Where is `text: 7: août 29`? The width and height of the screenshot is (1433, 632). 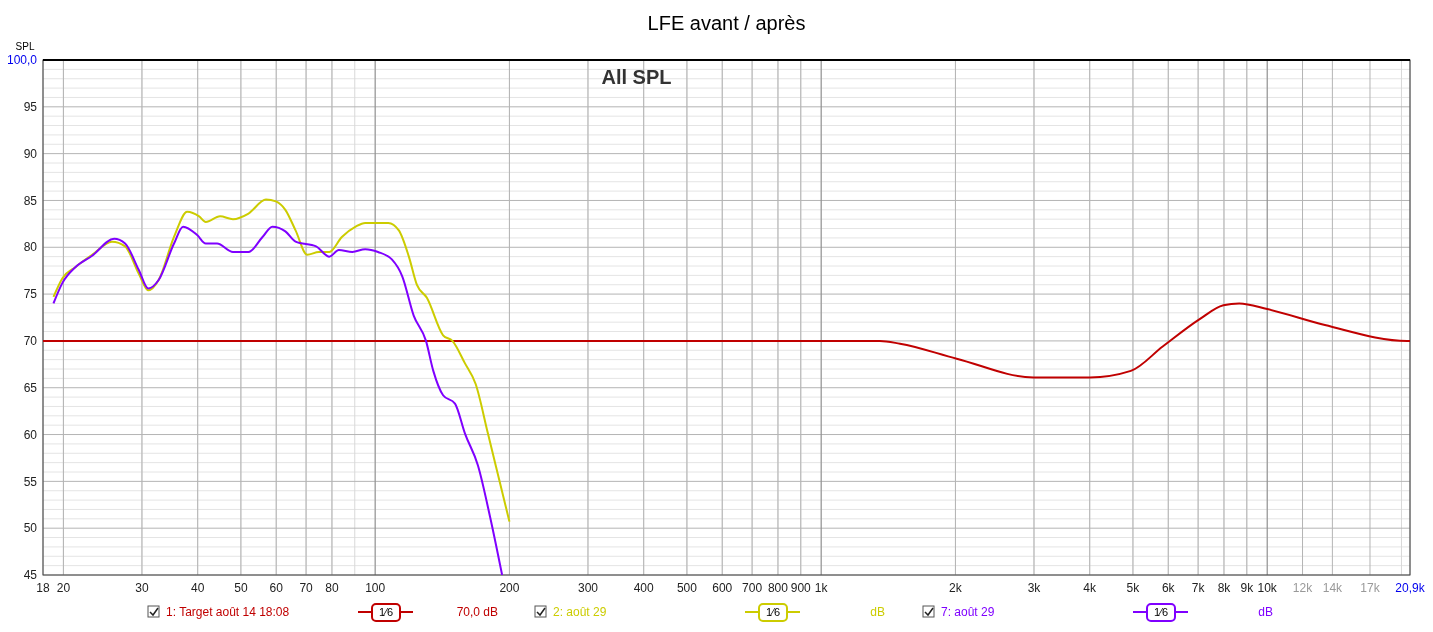
text: 7: août 29 is located at coordinates (968, 612).